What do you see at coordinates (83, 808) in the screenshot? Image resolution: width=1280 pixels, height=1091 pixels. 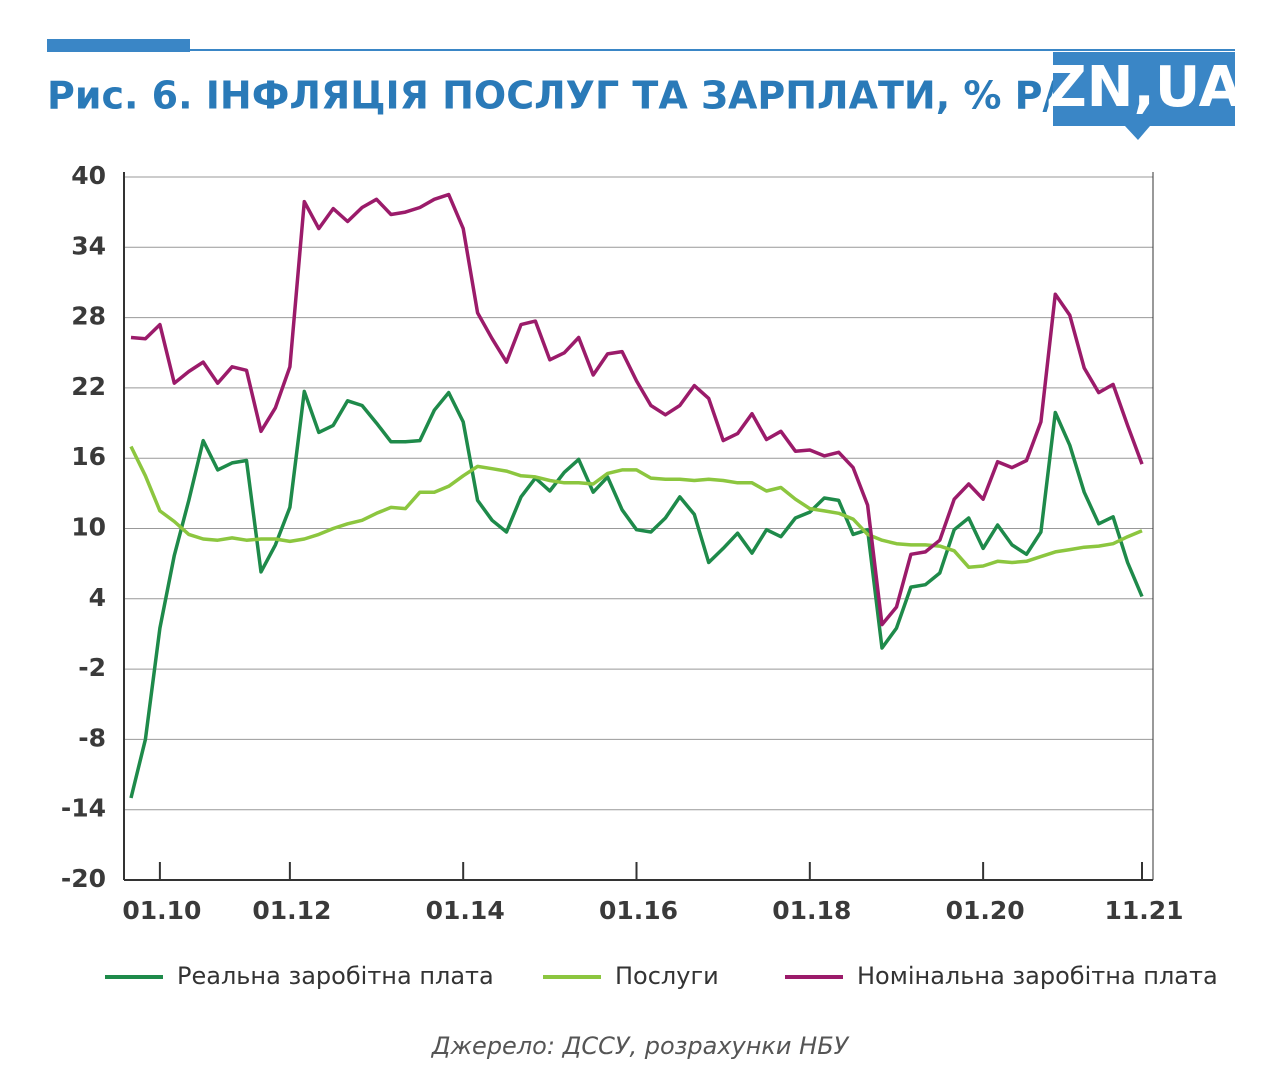 I see `y-tick-label: -14` at bounding box center [83, 808].